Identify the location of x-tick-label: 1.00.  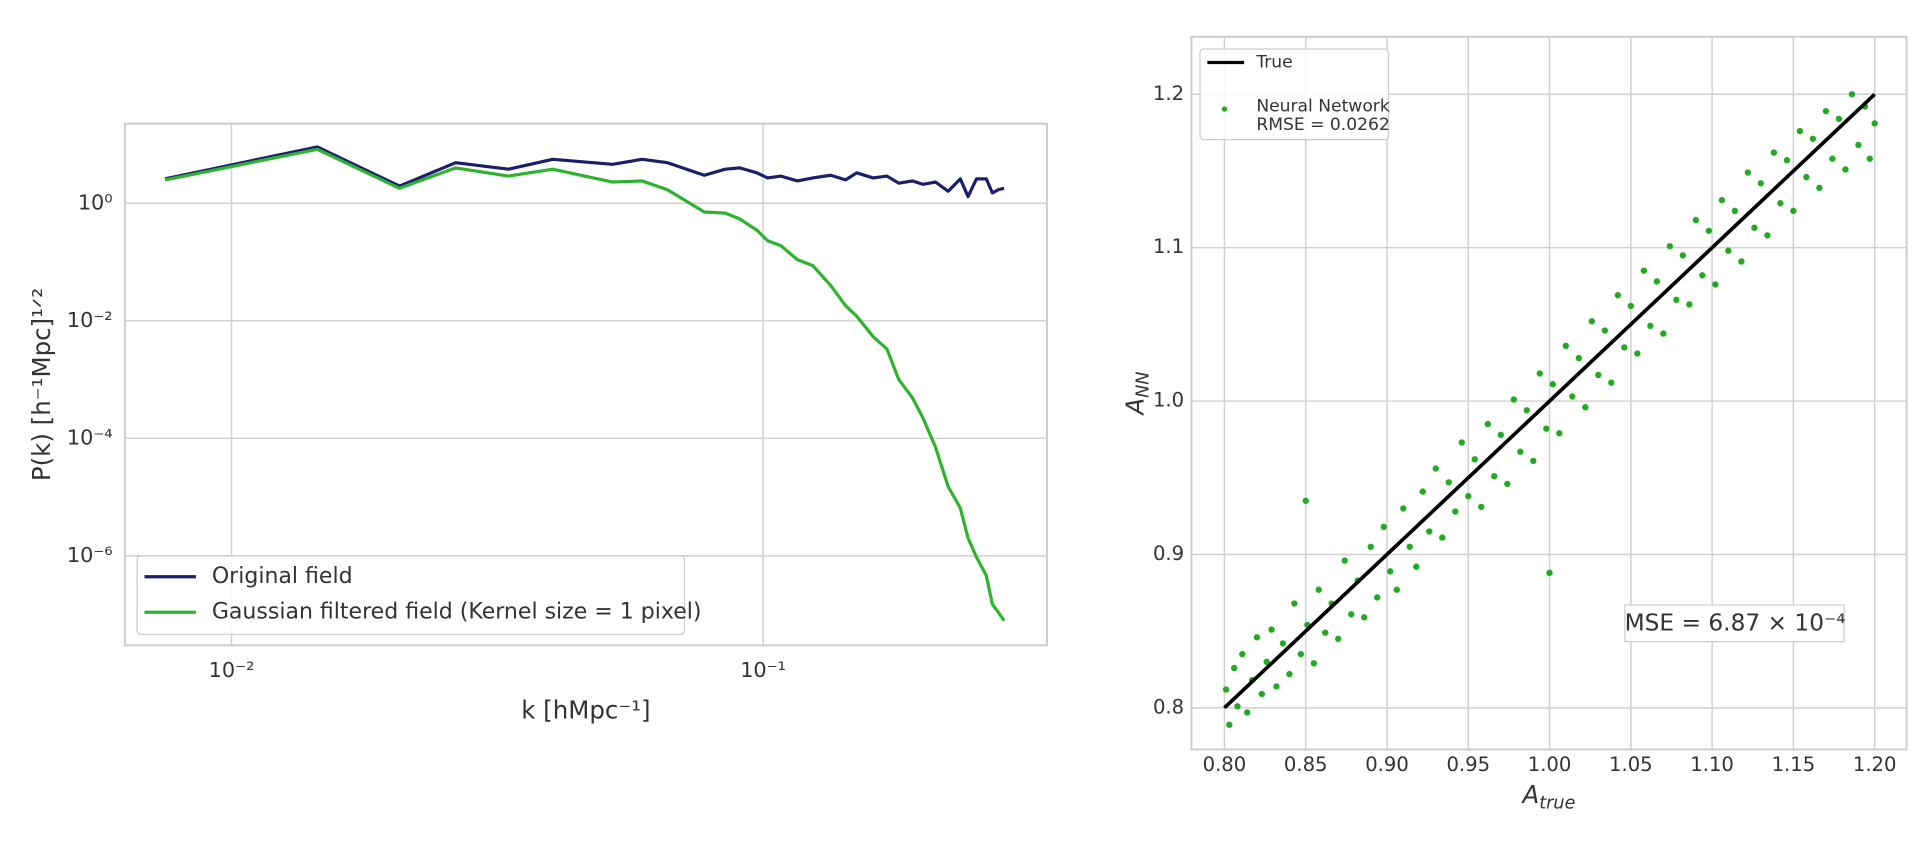
(1550, 764).